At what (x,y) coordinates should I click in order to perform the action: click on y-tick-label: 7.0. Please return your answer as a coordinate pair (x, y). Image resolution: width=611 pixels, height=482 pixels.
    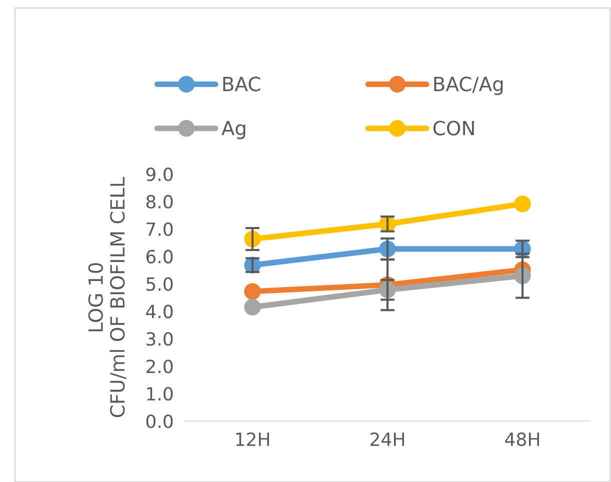
    Looking at the image, I should click on (159, 229).